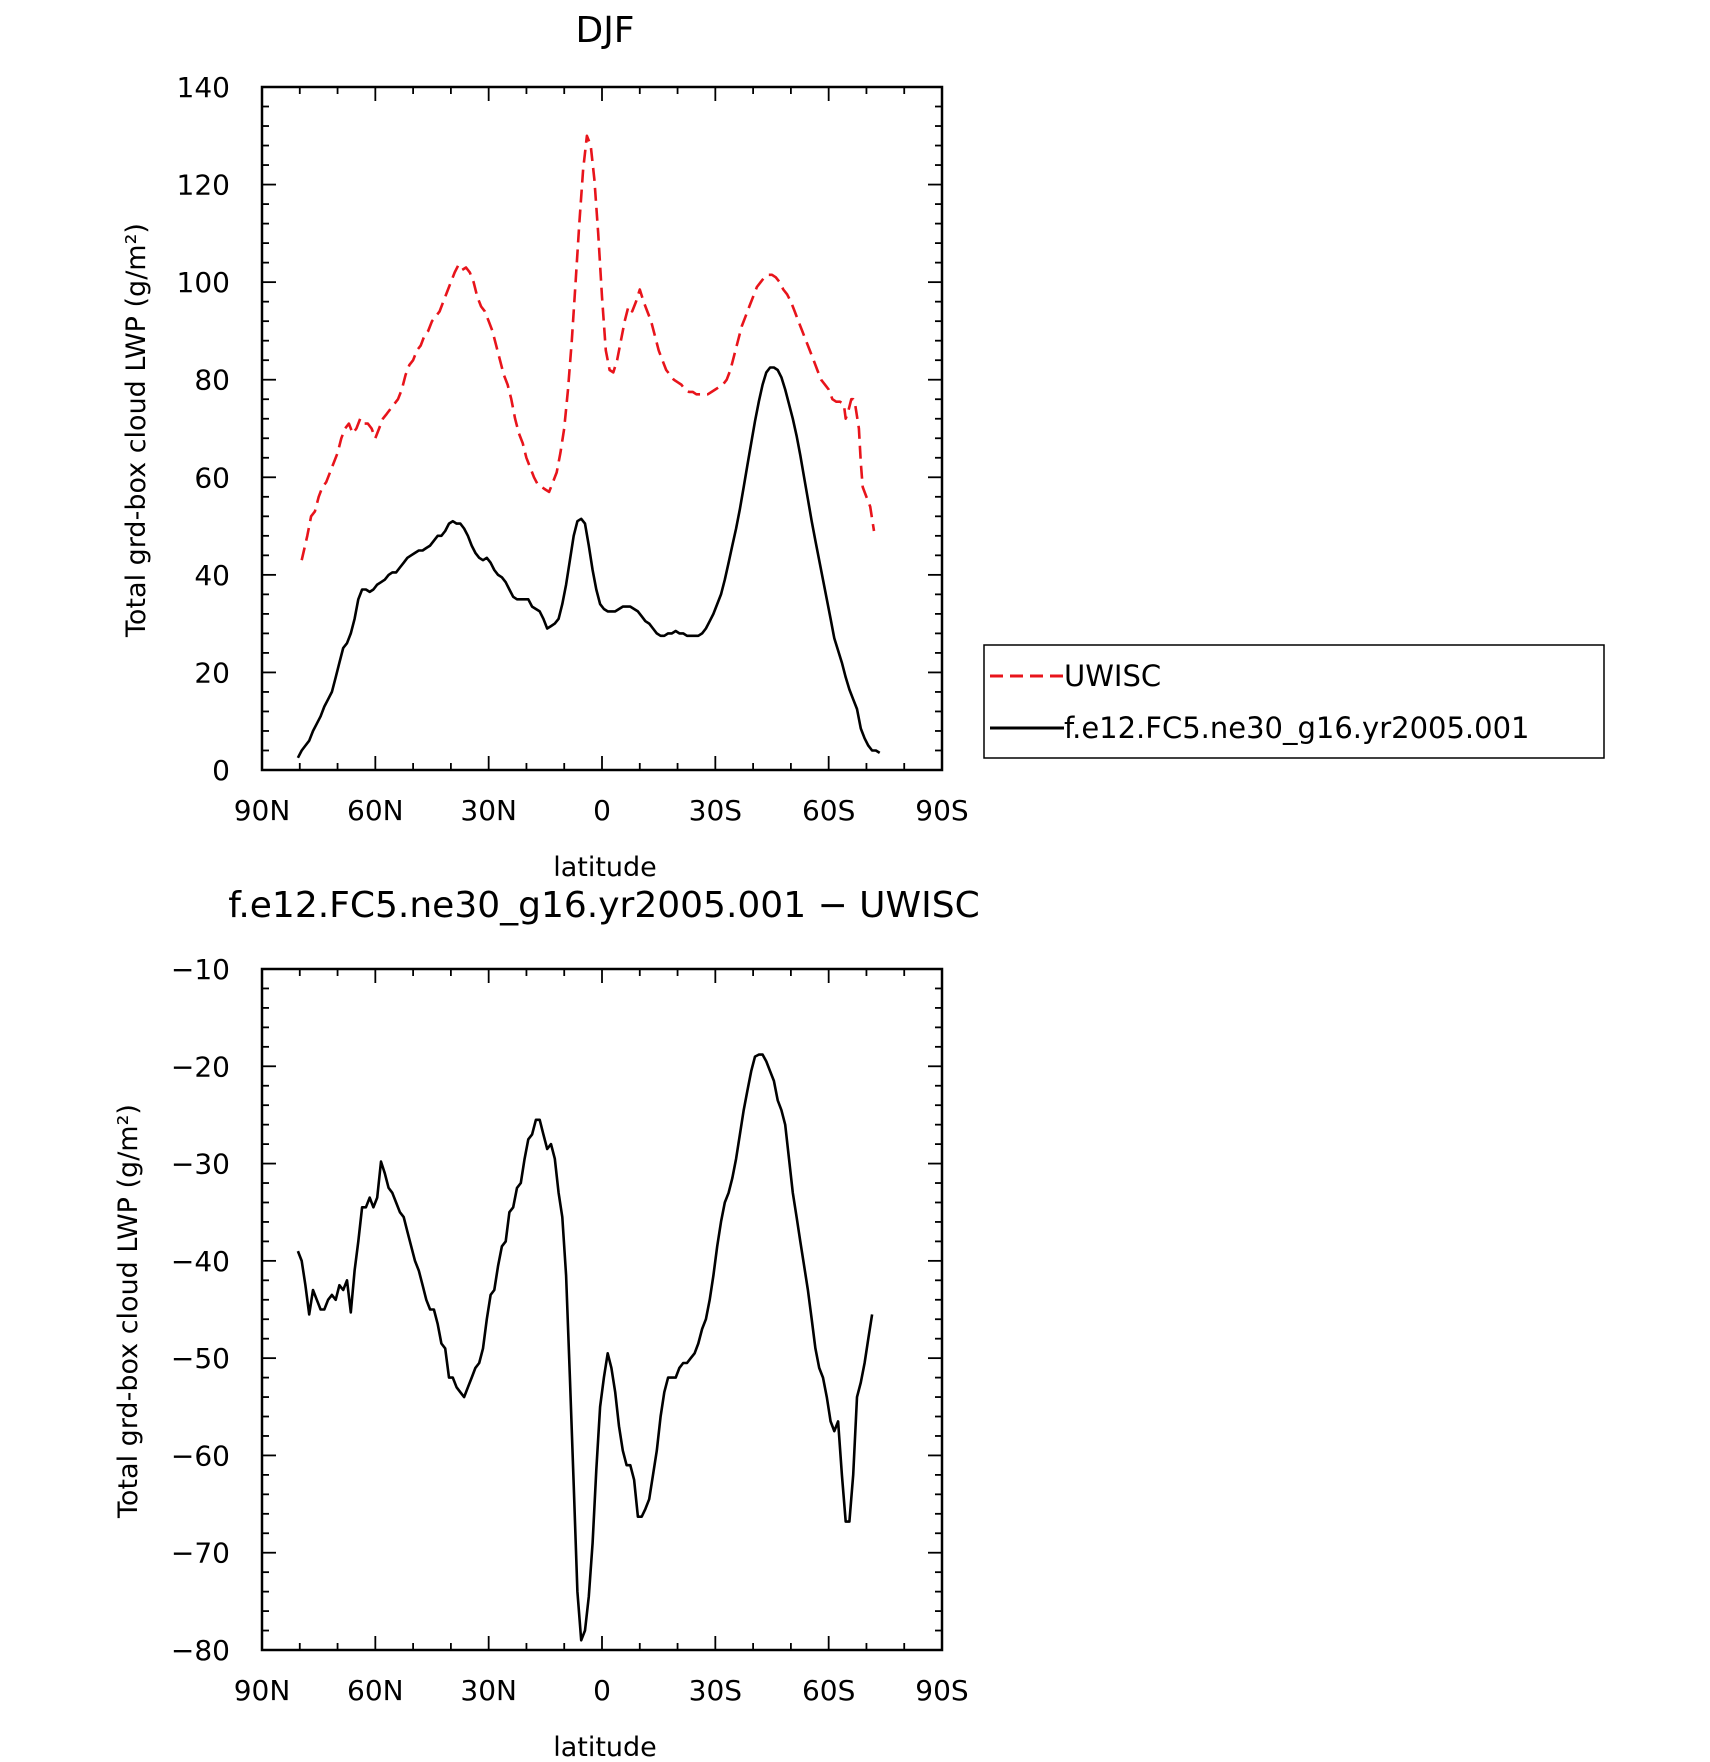 The height and width of the screenshot is (1762, 1710). Describe the element at coordinates (212, 672) in the screenshot. I see `y-tick-label: 20` at that location.